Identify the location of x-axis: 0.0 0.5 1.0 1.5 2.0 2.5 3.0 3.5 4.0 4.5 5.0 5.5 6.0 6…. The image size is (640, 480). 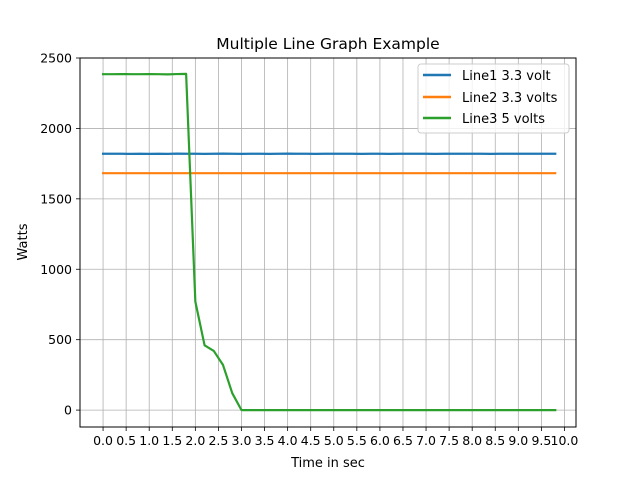
(335, 437).